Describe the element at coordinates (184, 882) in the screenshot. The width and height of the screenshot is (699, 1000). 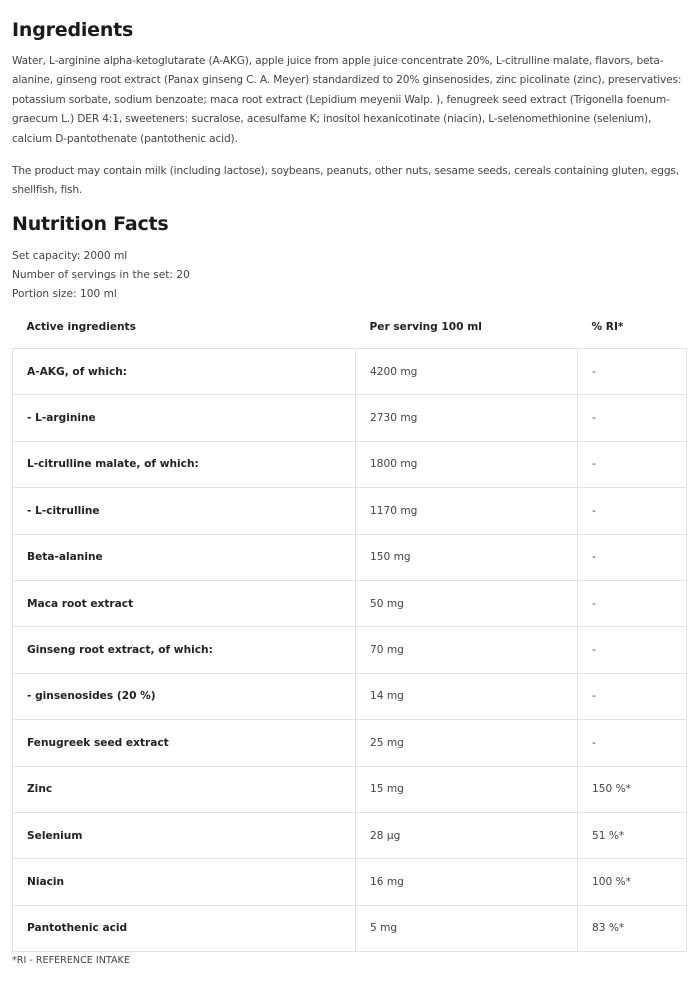
I see `ingredient-name: Niacin` at that location.